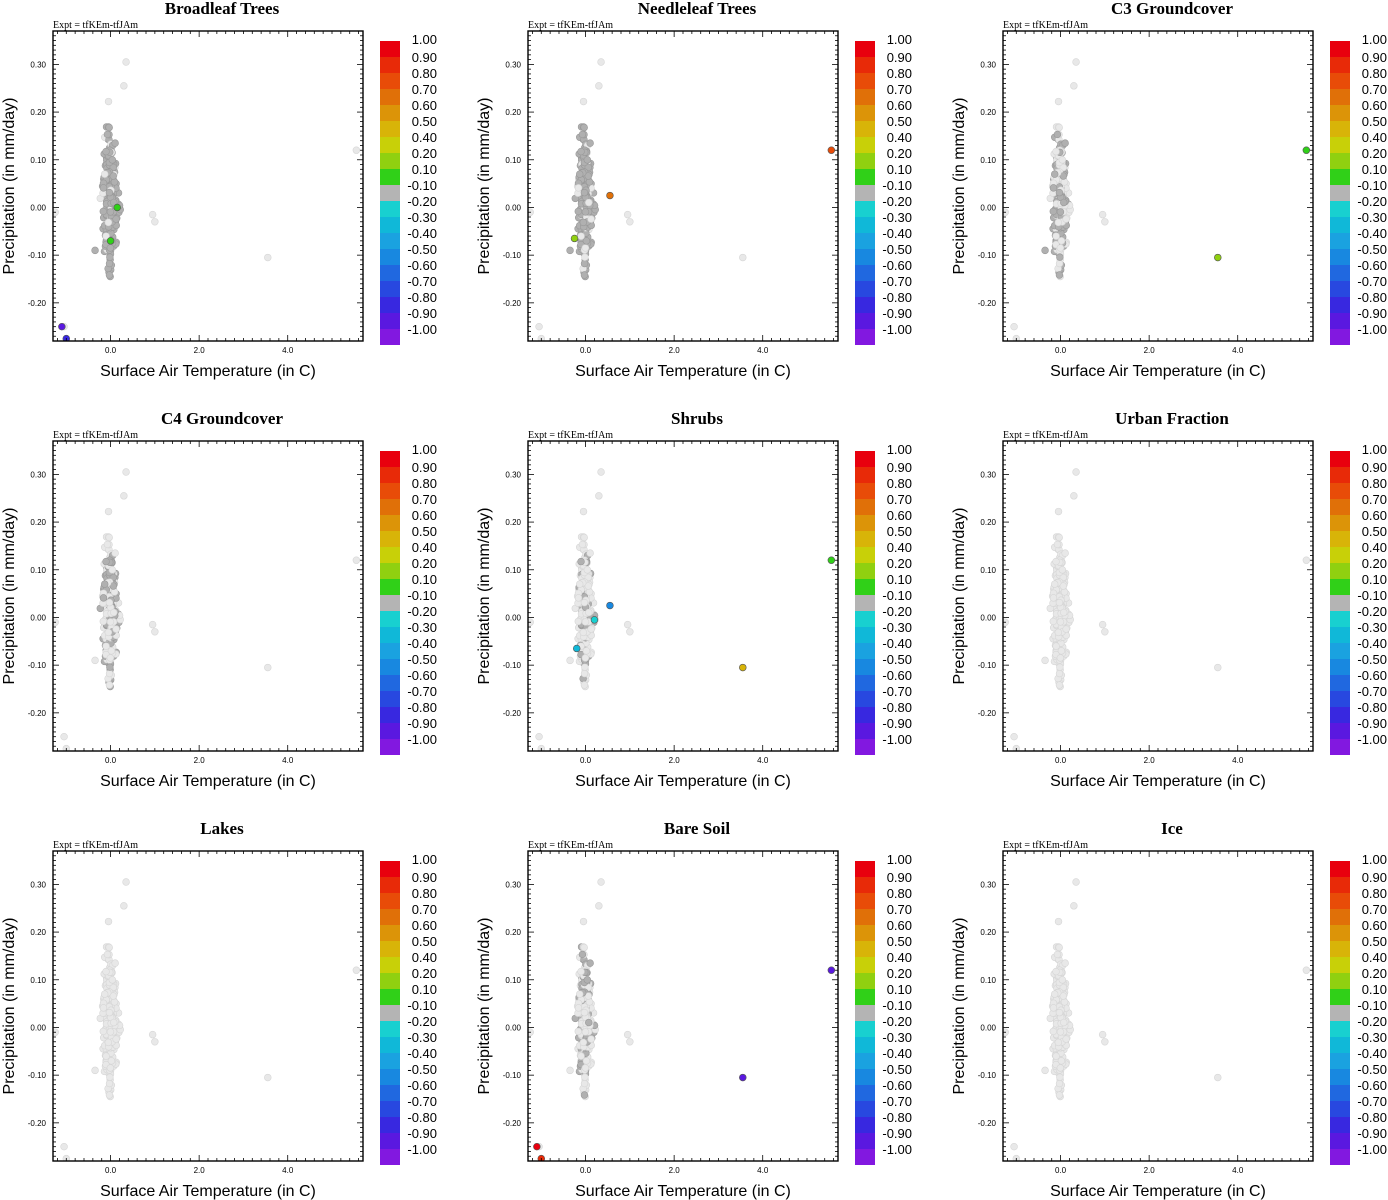  I want to click on colorbar-label: 1.00, so click(424, 859).